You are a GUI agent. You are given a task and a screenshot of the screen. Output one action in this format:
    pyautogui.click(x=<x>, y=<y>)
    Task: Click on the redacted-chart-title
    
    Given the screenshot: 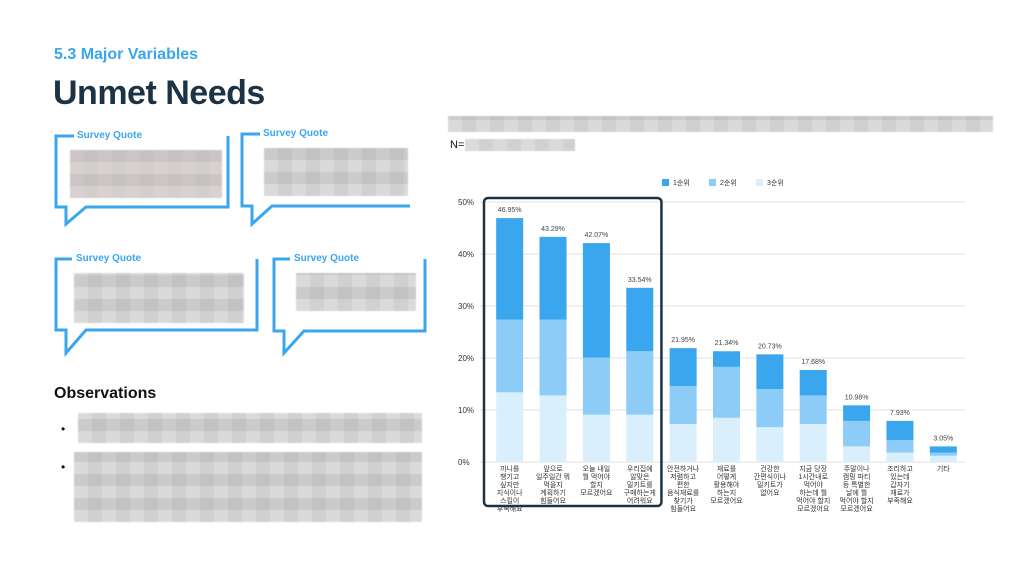 What is the action you would take?
    pyautogui.click(x=720, y=124)
    